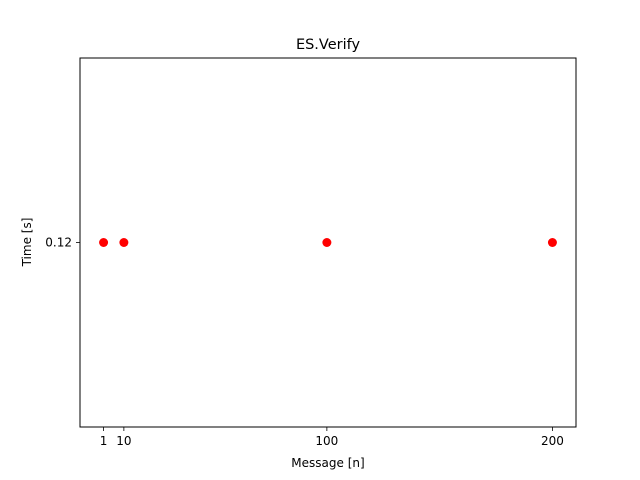 The height and width of the screenshot is (480, 640). What do you see at coordinates (552, 441) in the screenshot?
I see `x-tick-label: 200` at bounding box center [552, 441].